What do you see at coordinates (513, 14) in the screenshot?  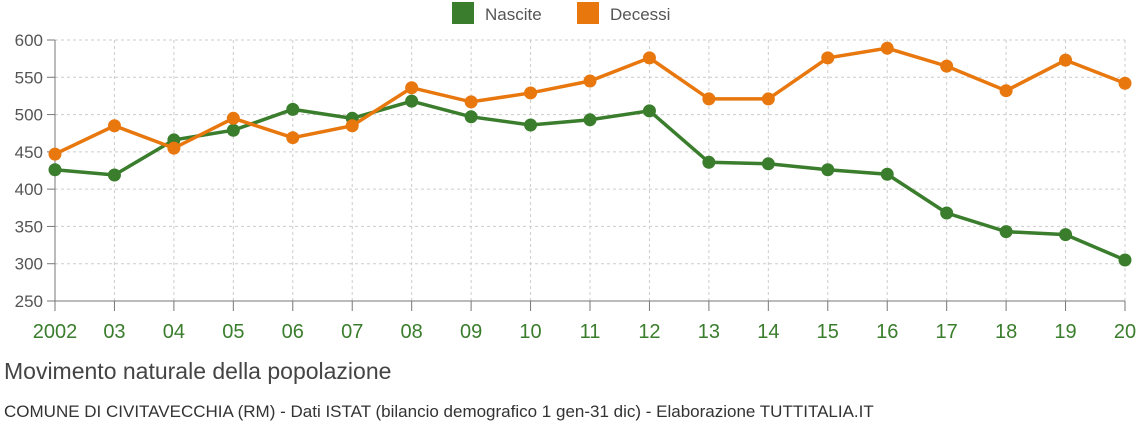 I see `legend-label-nascite: Nascite` at bounding box center [513, 14].